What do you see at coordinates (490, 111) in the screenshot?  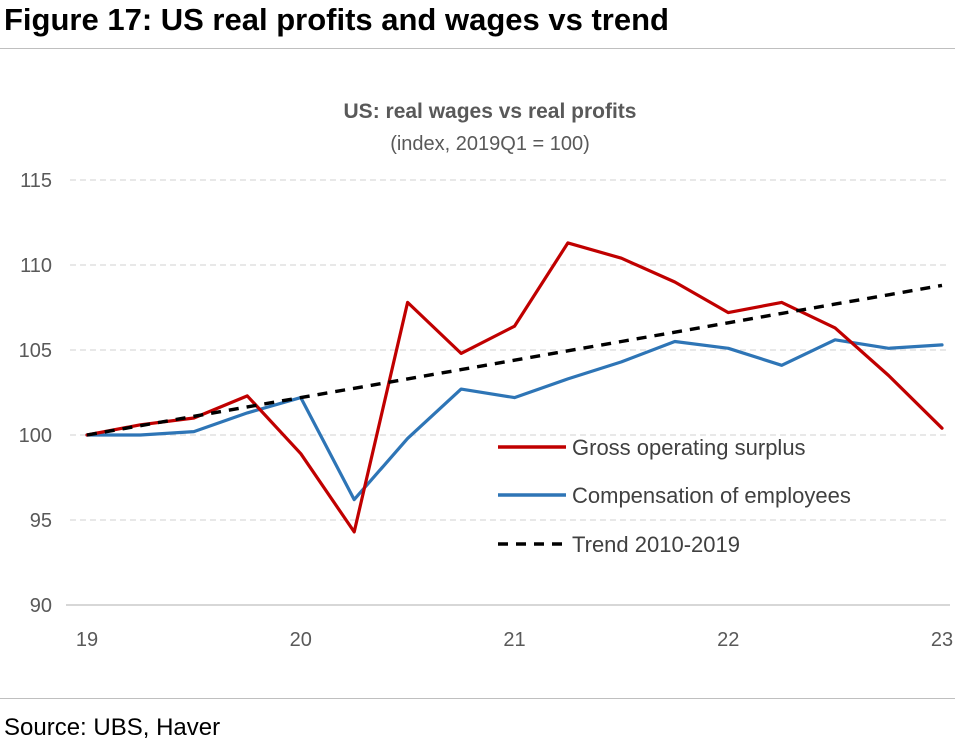 I see `chart-title: US: real wages vs real profits` at bounding box center [490, 111].